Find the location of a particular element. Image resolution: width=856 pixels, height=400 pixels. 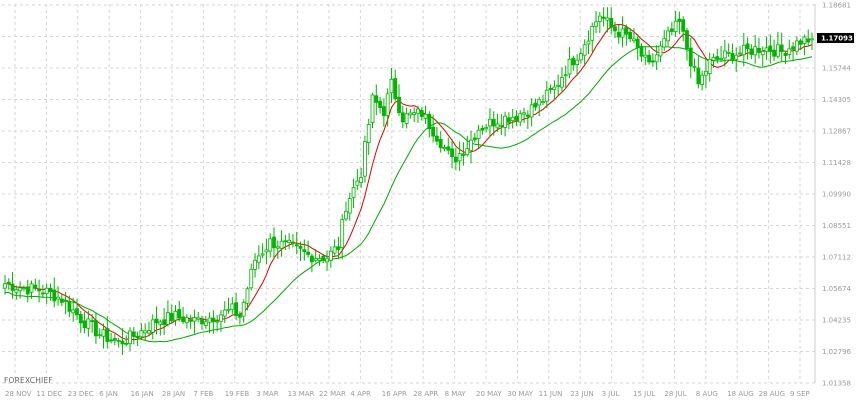

x-tick-label: 19 FEB is located at coordinates (237, 394).